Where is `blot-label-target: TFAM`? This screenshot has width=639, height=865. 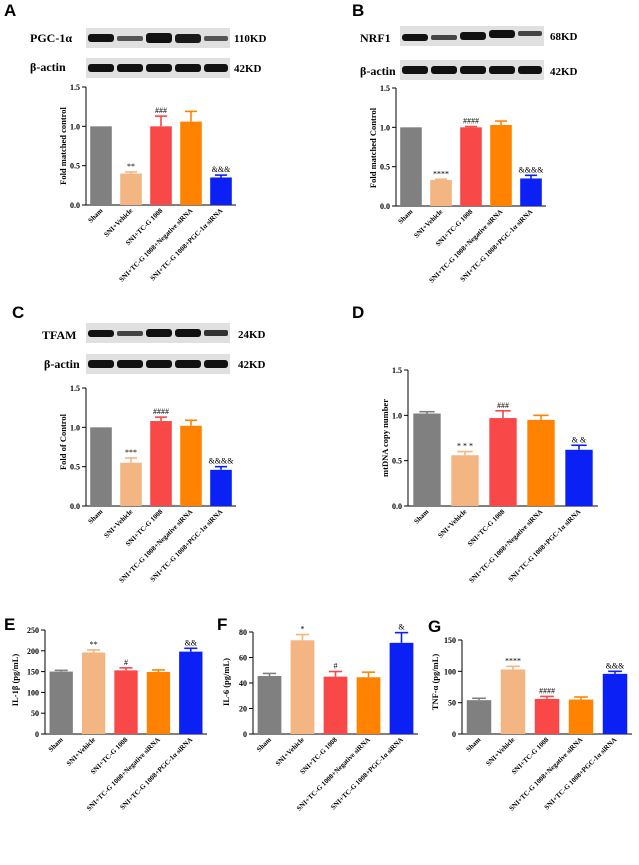
blot-label-target: TFAM is located at coordinates (59, 335).